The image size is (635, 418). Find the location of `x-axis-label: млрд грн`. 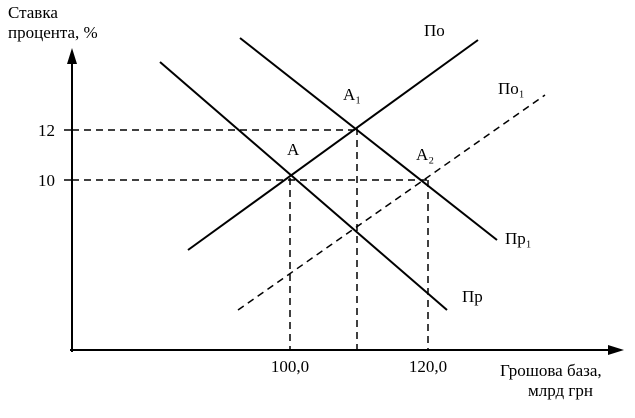

x-axis-label: млрд грн is located at coordinates (560, 390).